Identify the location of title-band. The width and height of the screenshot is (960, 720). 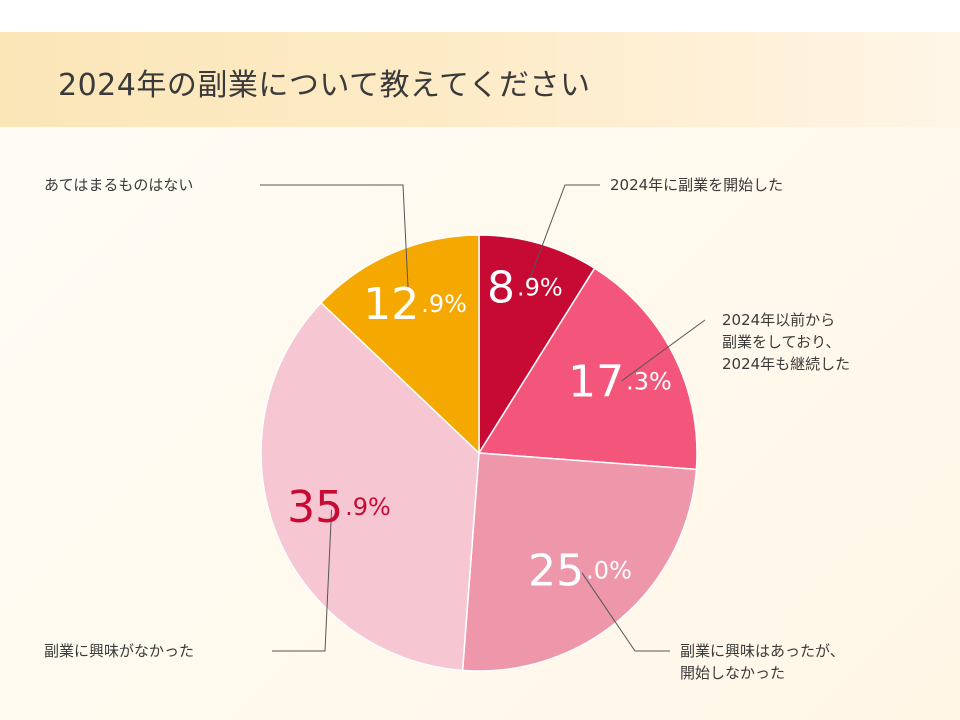
(480, 79).